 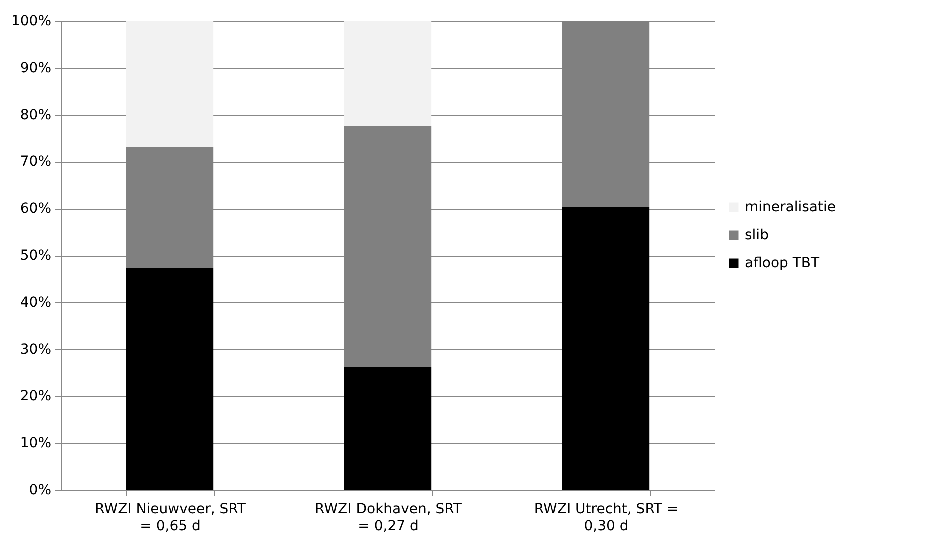 What do you see at coordinates (36, 256) in the screenshot?
I see `y-tick-label: 50%` at bounding box center [36, 256].